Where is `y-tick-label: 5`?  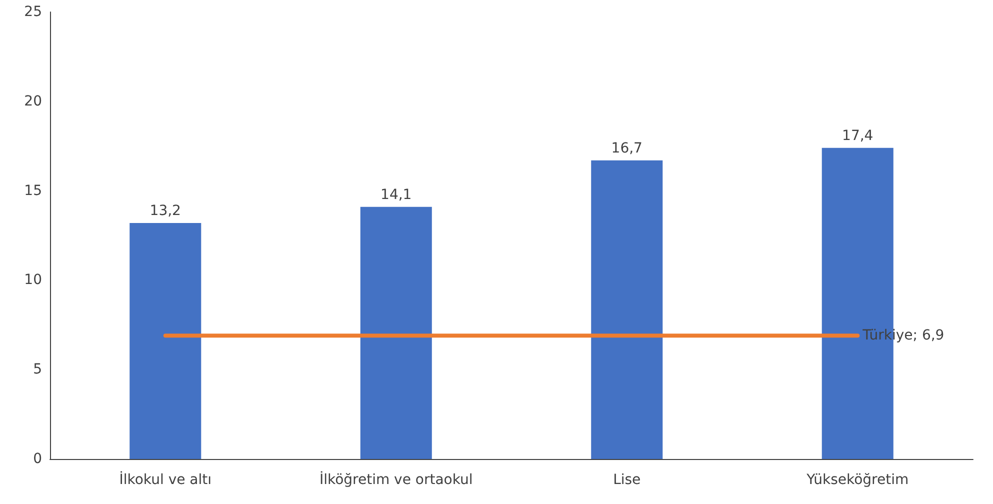 y-tick-label: 5 is located at coordinates (37, 370).